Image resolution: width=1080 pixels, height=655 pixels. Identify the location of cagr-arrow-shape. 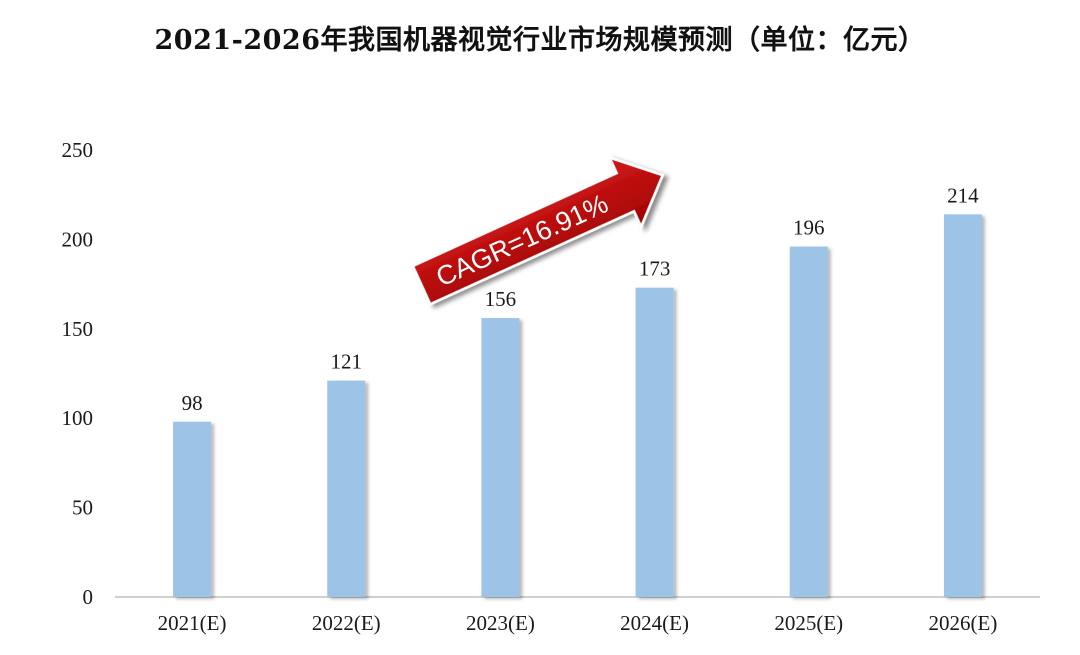
(538, 230).